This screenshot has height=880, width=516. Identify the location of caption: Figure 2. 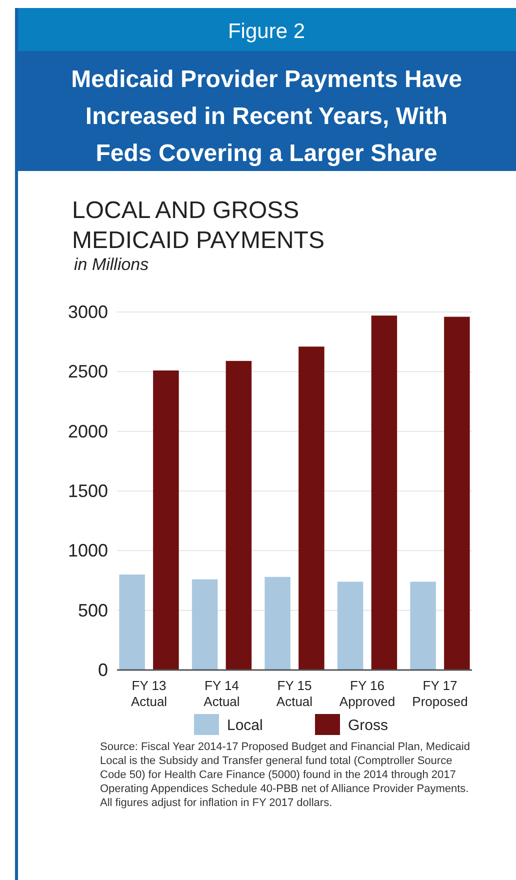
(267, 31).